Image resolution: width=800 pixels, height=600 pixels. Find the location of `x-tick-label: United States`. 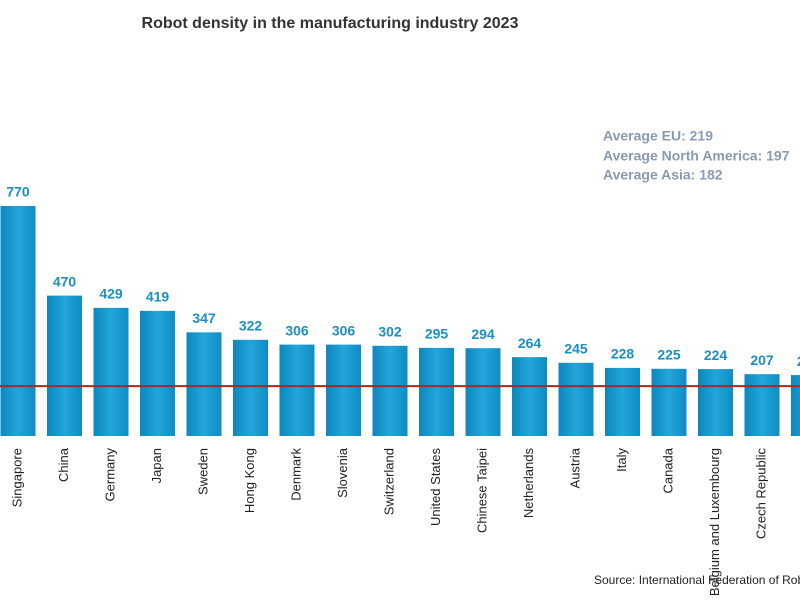

x-tick-label: United States is located at coordinates (435, 487).